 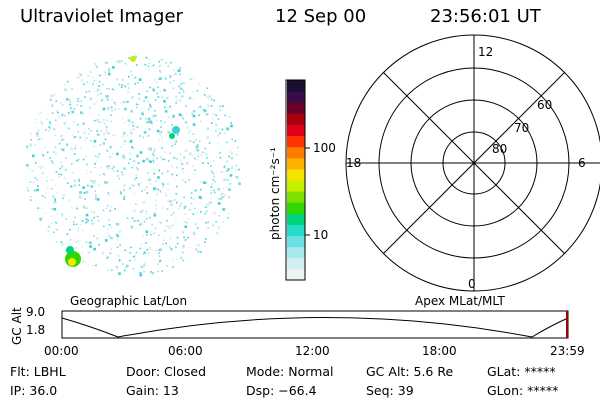 I want to click on mlt-label-0: 0, so click(x=472, y=284).